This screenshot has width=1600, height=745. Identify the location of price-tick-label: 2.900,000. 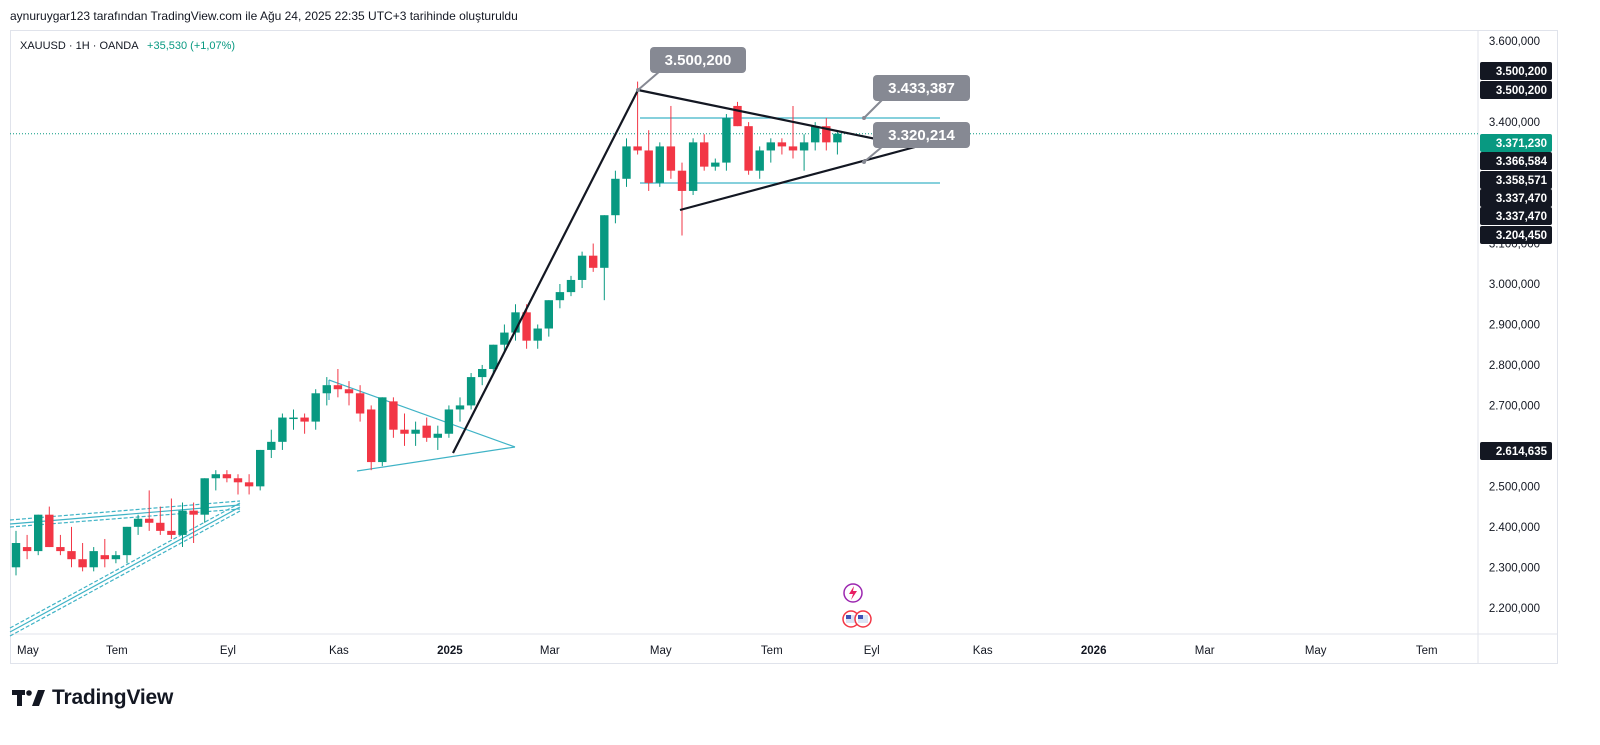
(1514, 325).